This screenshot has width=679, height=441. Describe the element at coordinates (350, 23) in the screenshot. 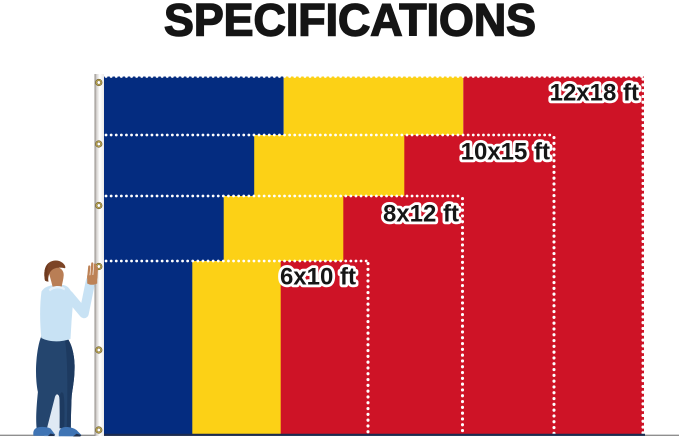

I see `svg-text: SPECIFICATIONS` at that location.